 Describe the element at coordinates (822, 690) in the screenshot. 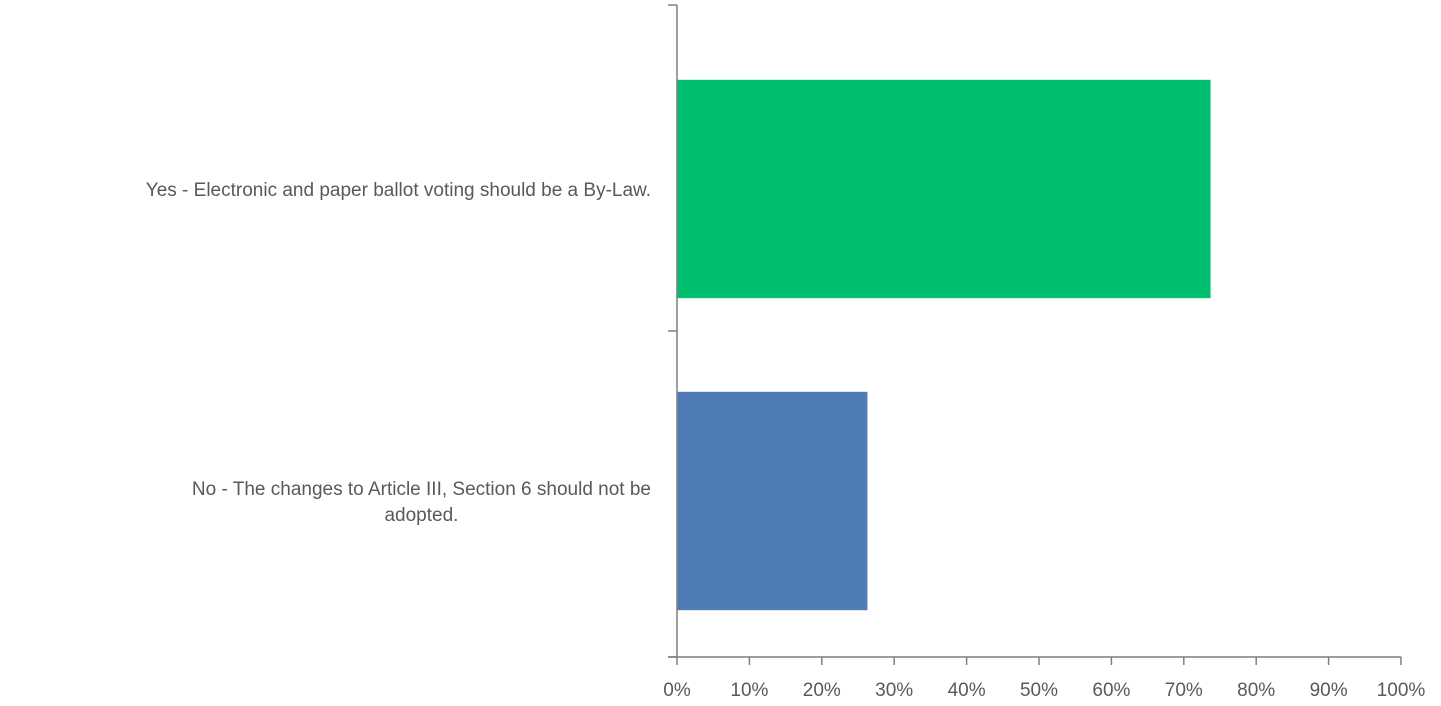

I see `x-tick-label: 20%` at that location.